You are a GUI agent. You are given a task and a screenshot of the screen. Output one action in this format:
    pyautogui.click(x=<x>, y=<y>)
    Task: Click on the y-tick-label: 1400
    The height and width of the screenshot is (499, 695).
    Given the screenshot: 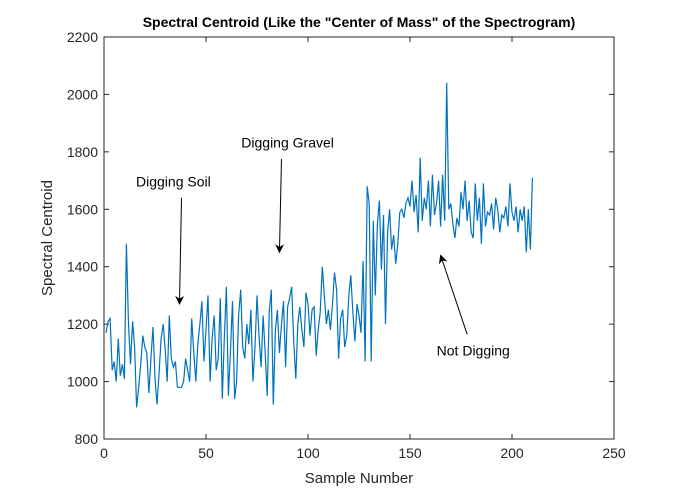 What is the action you would take?
    pyautogui.click(x=82, y=267)
    